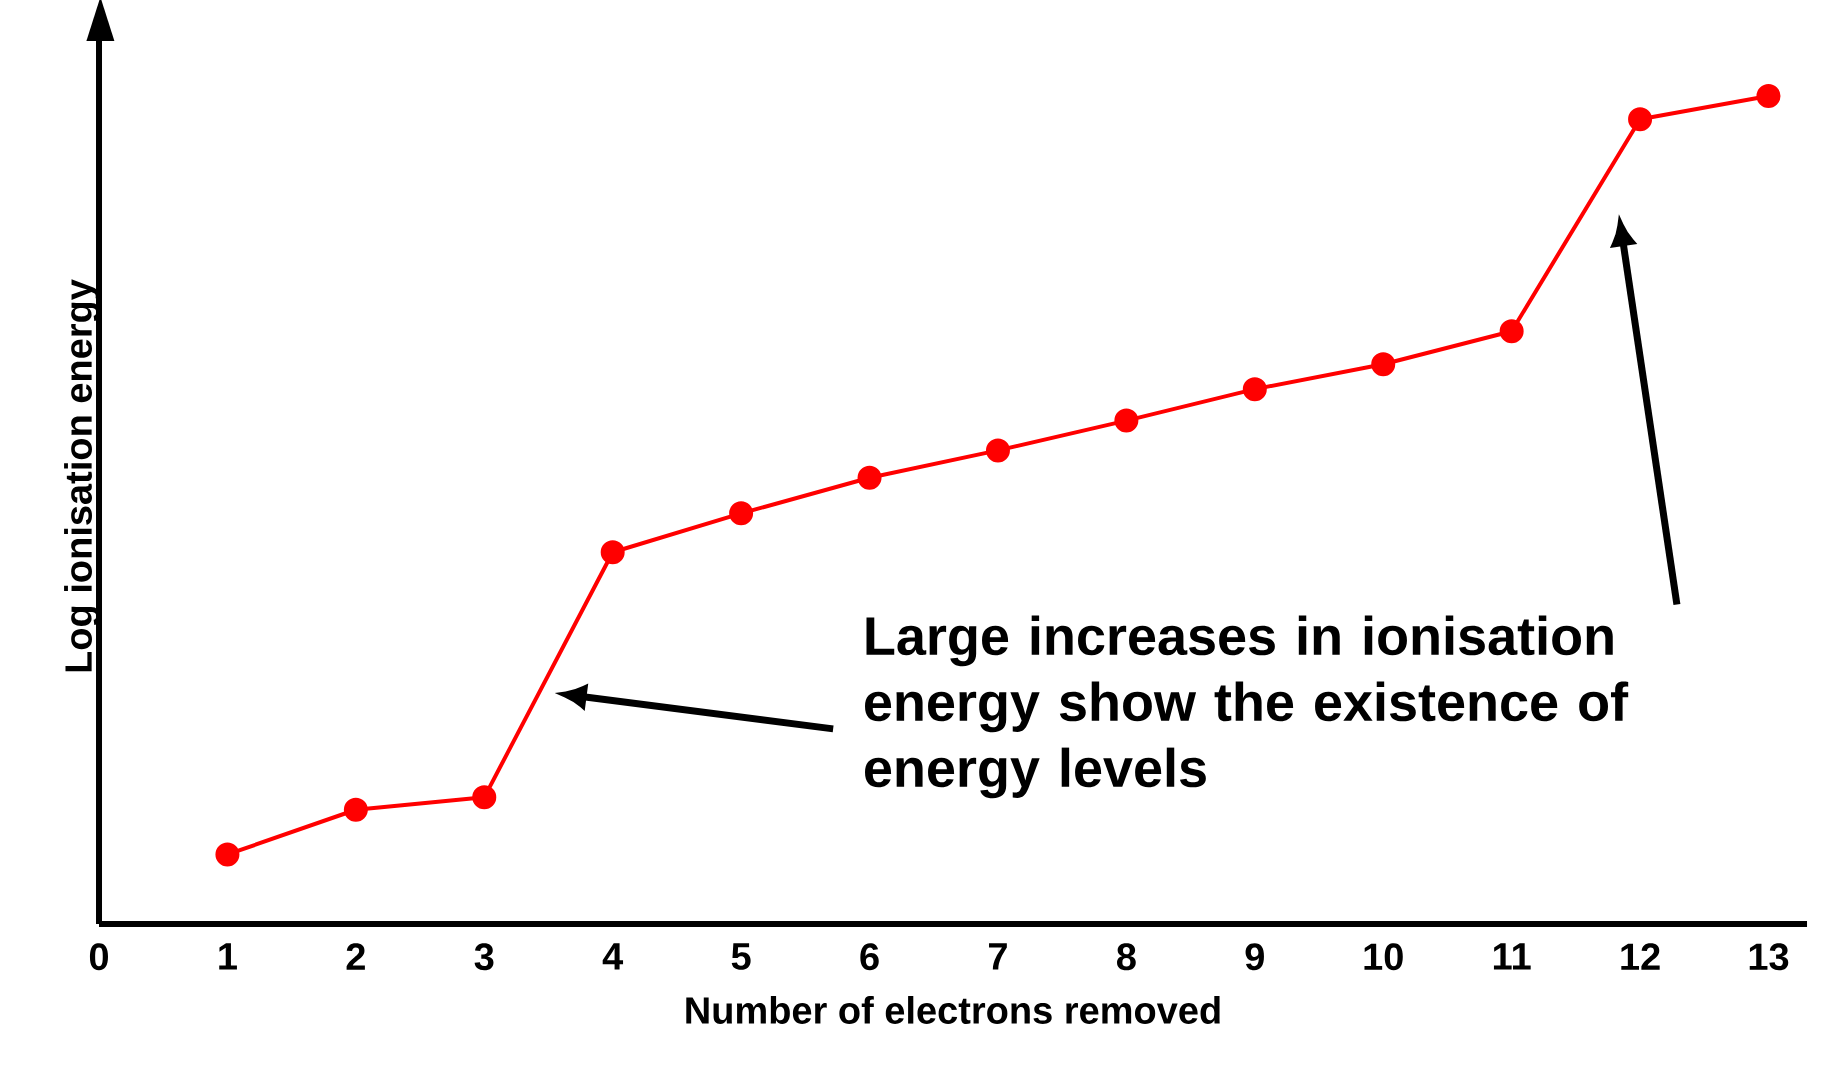  What do you see at coordinates (355, 956) in the screenshot?
I see `x-tick-label: 2` at bounding box center [355, 956].